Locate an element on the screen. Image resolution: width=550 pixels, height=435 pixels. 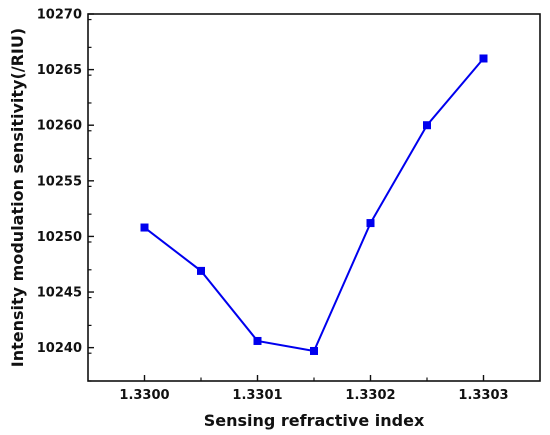
y-tick-label: 10265 is located at coordinates (59, 70).